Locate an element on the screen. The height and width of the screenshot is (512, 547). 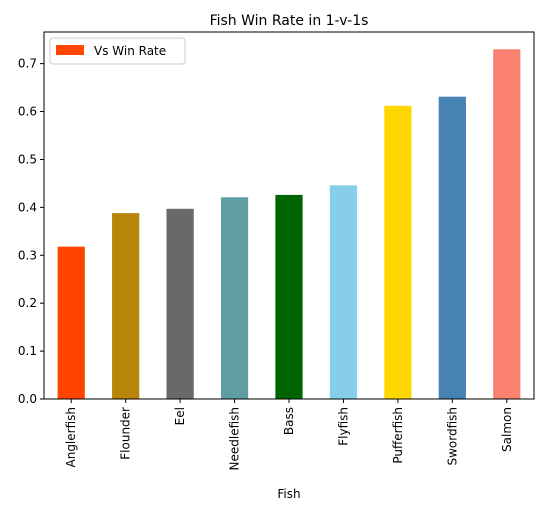
bar-needlefish is located at coordinates (234, 298).